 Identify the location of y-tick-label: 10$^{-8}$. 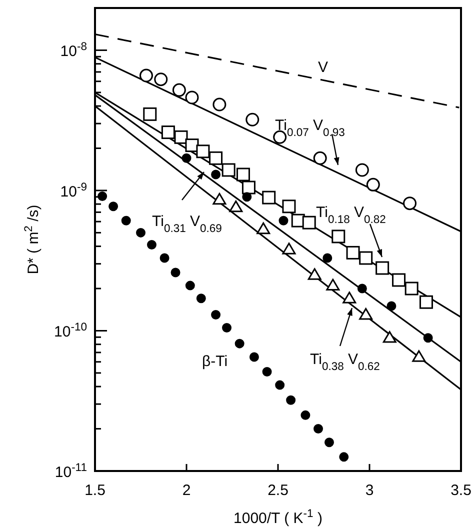
(73, 50).